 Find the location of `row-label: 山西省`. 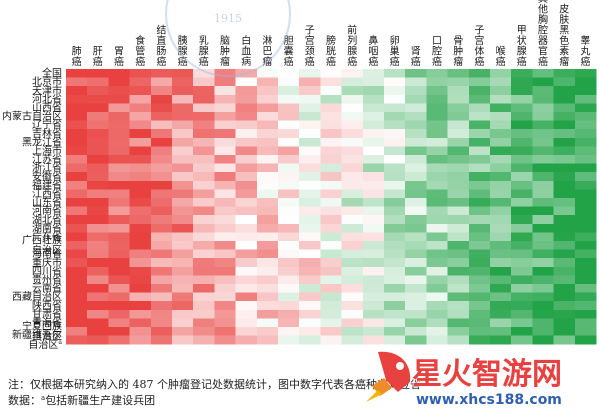

row-label: 山西省 is located at coordinates (47, 107).